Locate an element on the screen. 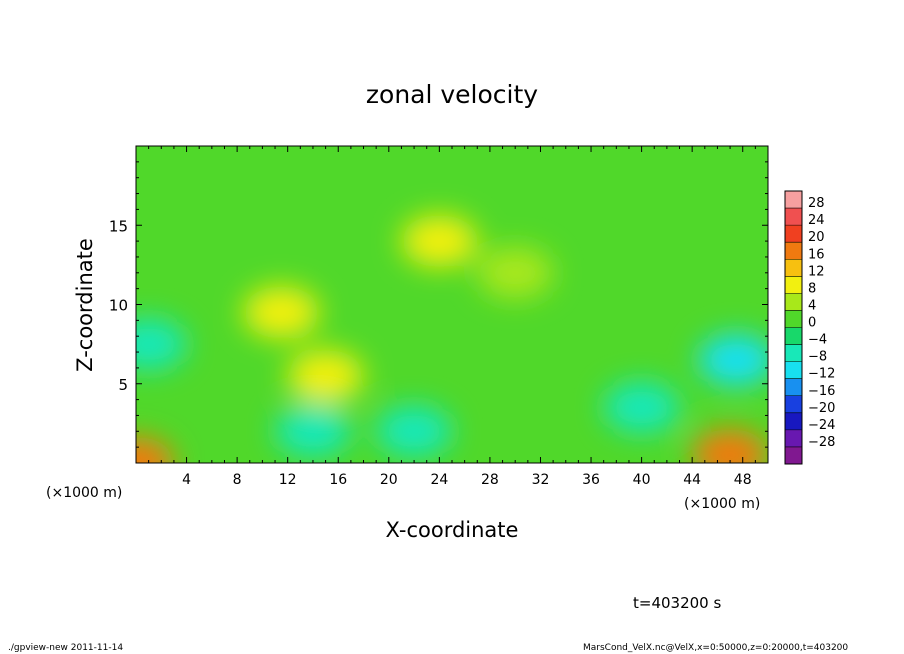 This screenshot has width=904, height=654. y-tick-label-1: 10 is located at coordinates (118, 306).